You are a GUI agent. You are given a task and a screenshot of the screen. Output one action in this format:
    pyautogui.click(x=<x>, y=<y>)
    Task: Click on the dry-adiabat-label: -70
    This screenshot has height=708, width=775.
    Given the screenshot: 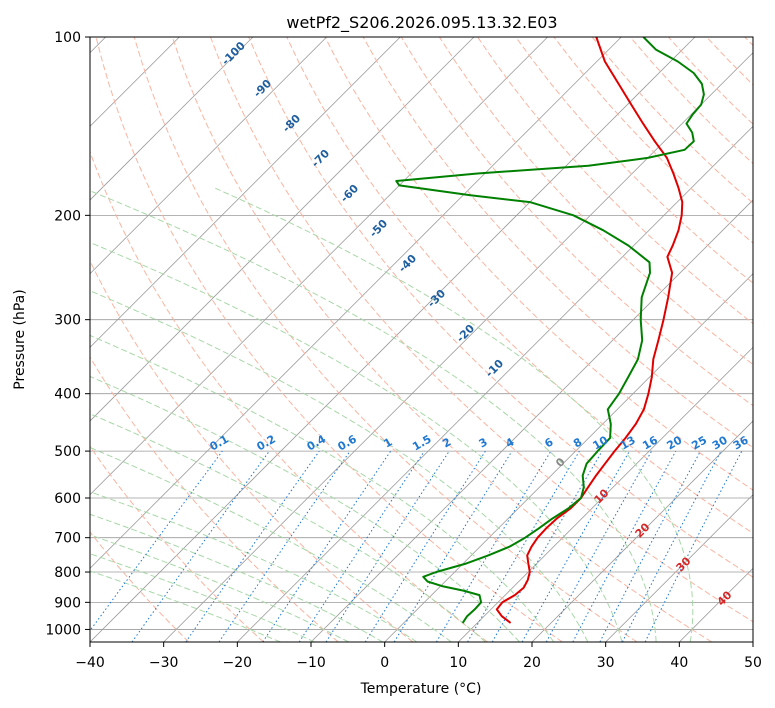 What is the action you would take?
    pyautogui.click(x=320, y=158)
    